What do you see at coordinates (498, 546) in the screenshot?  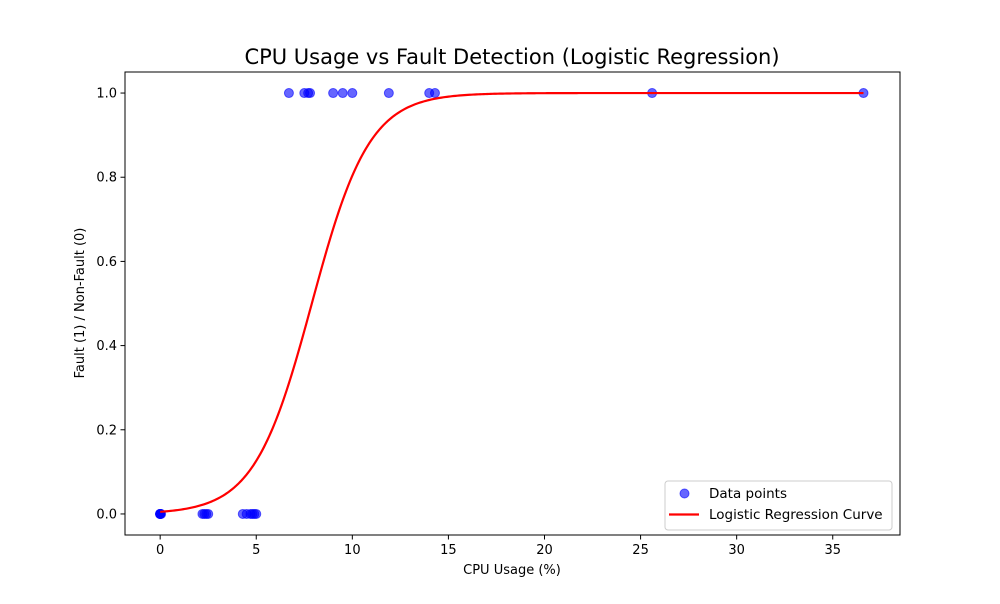 I see `x-axis-ticks: 0 5 10 15 20 25 30 35` at bounding box center [498, 546].